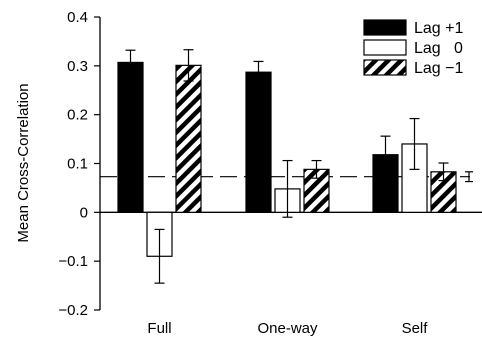  I want to click on legend-label: Lag −1, so click(438, 68).